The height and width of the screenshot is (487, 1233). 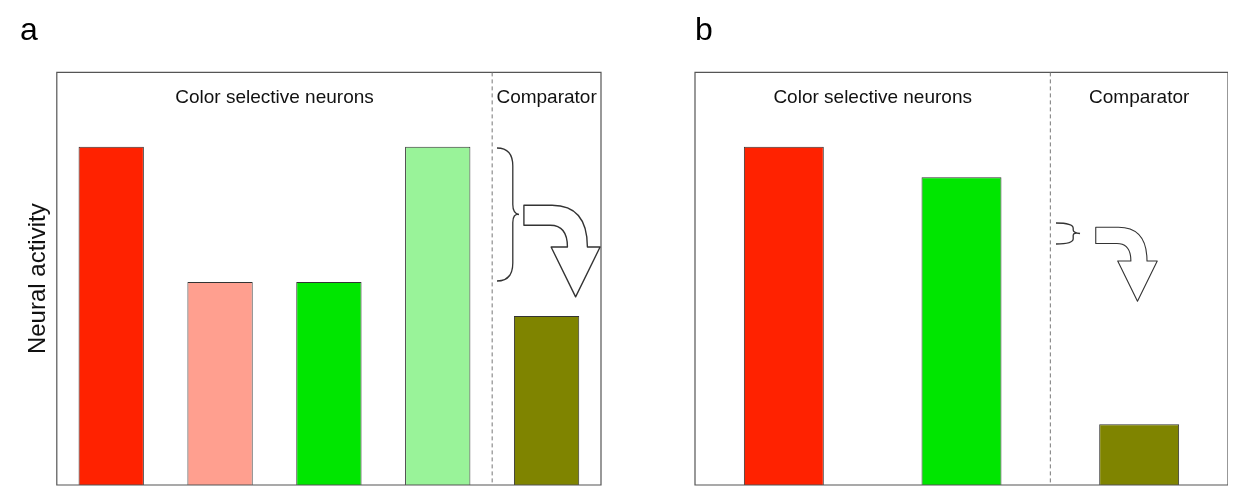 What do you see at coordinates (704, 29) in the screenshot?
I see `chart-title: b` at bounding box center [704, 29].